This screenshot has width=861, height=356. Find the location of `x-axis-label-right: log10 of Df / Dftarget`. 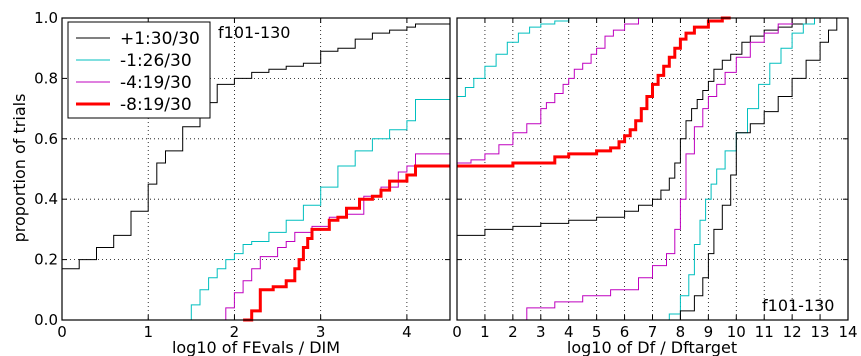

x-axis-label-right: log10 of Df / Dftarget is located at coordinates (652, 347).